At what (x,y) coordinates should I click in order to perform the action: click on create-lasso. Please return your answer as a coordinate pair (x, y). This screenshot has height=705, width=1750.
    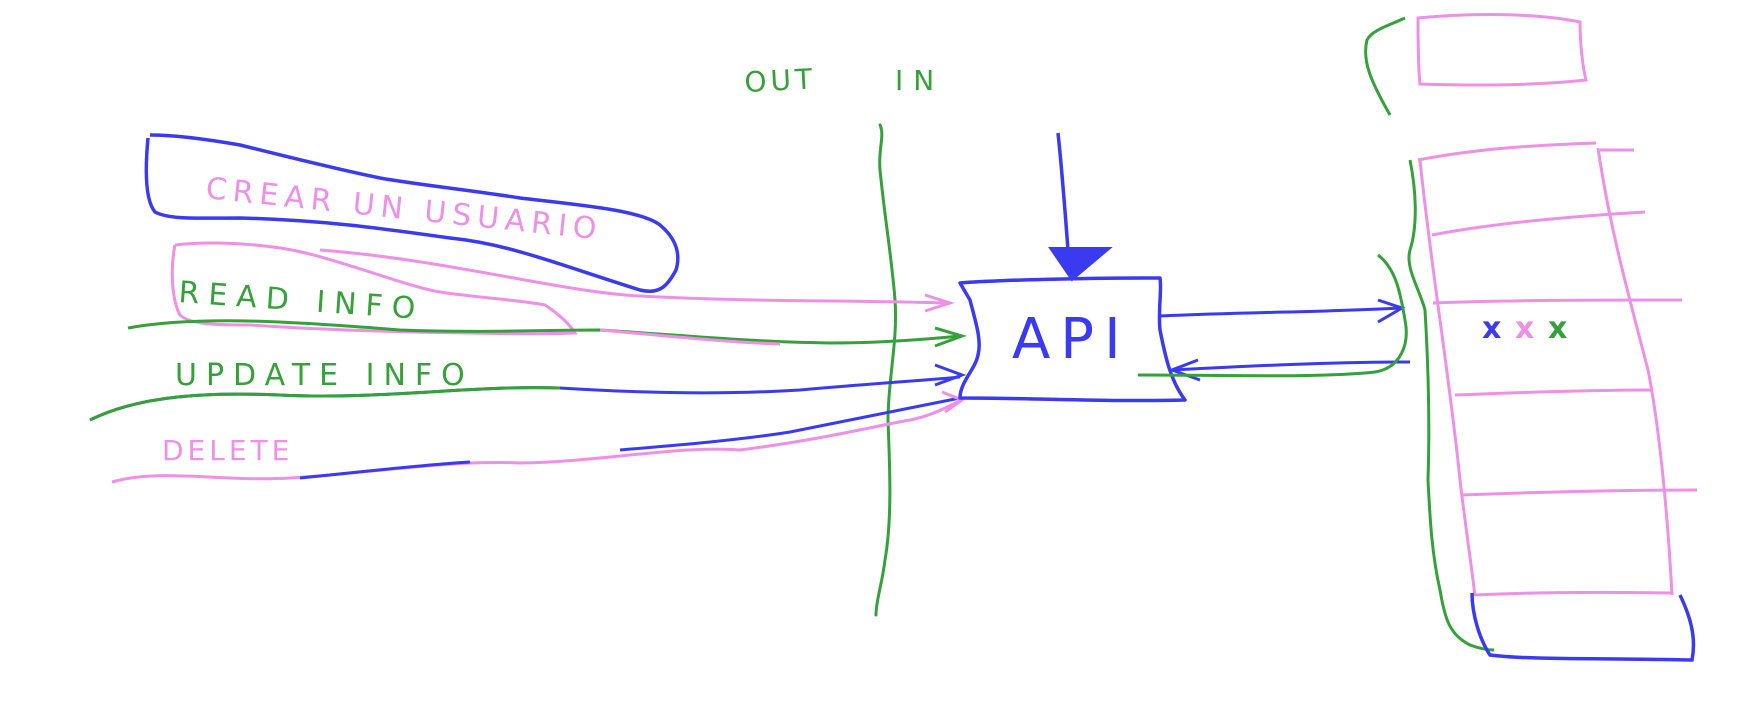
    Looking at the image, I should click on (412, 213).